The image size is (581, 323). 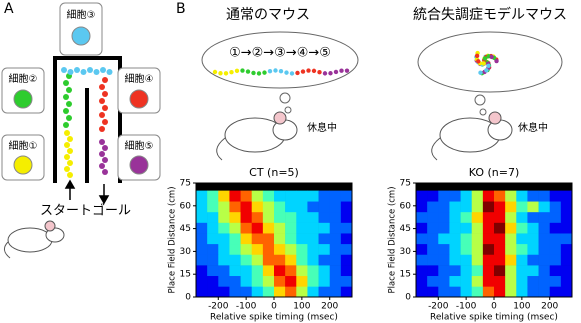 What do you see at coordinates (494, 172) in the screenshot?
I see `chart-title: KO (n=7)` at bounding box center [494, 172].